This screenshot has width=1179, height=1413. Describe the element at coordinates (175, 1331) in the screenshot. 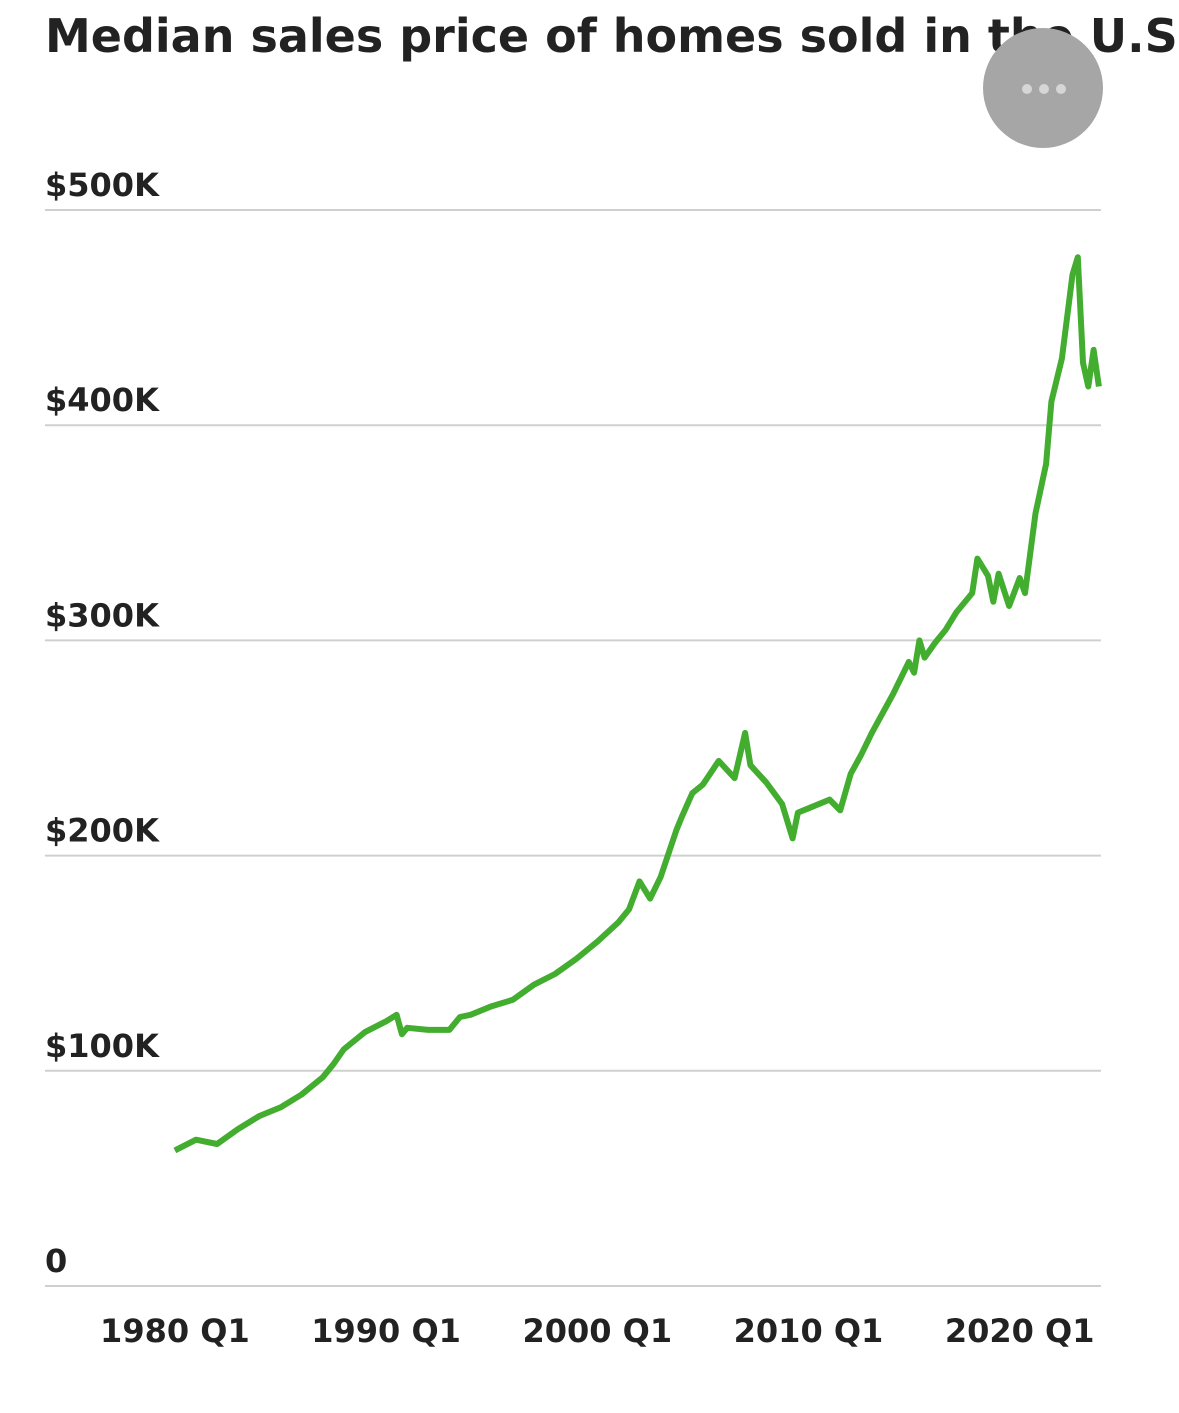

I see `x-tick-label: 1980 Q1` at that location.